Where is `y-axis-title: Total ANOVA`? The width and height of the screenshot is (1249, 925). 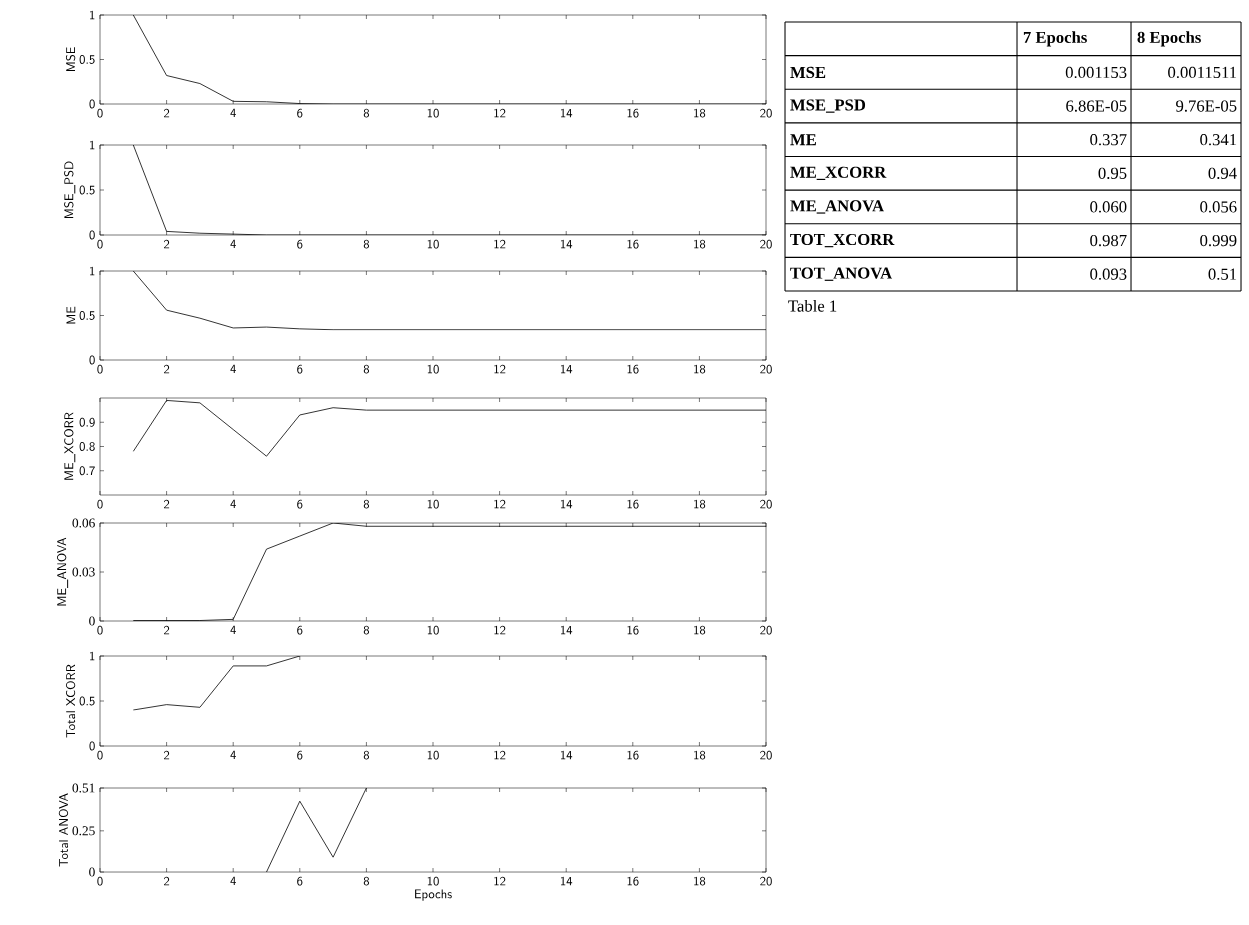 y-axis-title: Total ANOVA is located at coordinates (63, 830).